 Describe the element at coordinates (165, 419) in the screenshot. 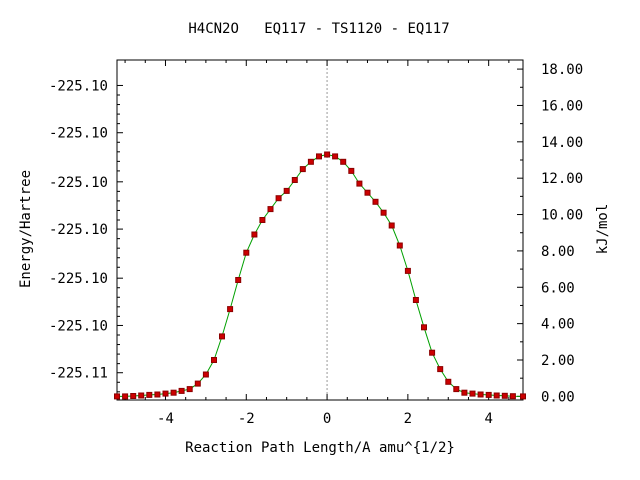

I see `x-tick-label: -4` at that location.